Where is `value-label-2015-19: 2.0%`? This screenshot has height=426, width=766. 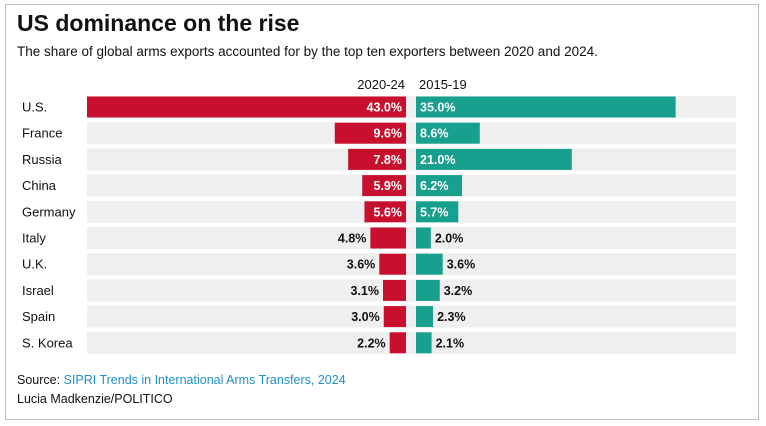 value-label-2015-19: 2.0% is located at coordinates (449, 239).